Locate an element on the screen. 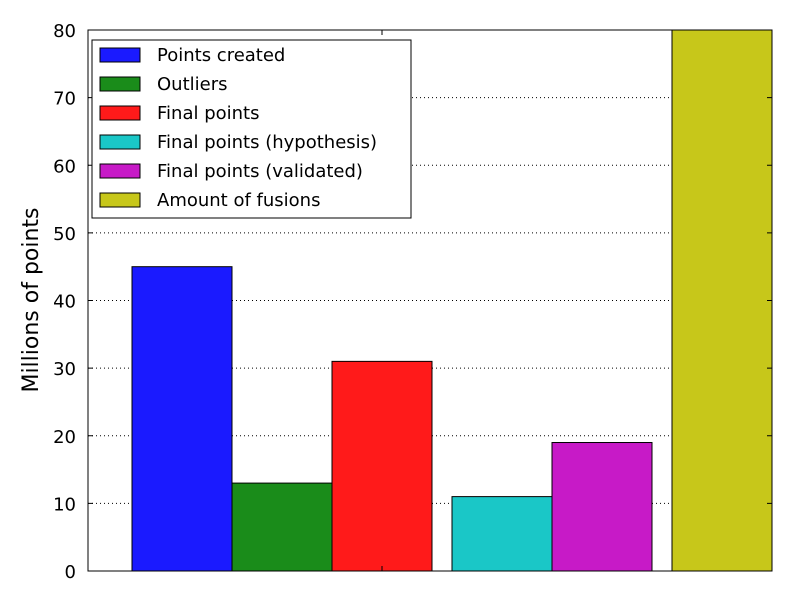 The image size is (800, 600). y-tick-label: 70 is located at coordinates (64, 99).